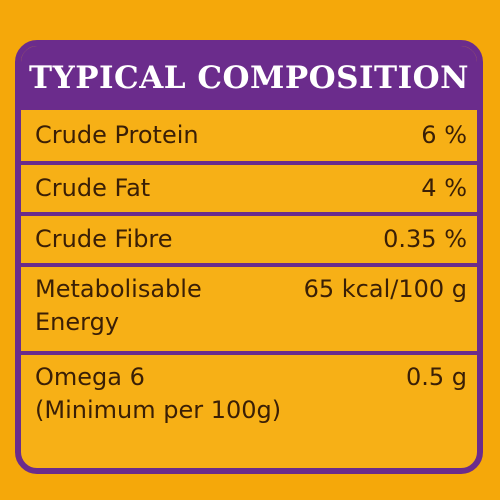  What do you see at coordinates (436, 377) in the screenshot?
I see `row-value: 0.5 g` at bounding box center [436, 377].